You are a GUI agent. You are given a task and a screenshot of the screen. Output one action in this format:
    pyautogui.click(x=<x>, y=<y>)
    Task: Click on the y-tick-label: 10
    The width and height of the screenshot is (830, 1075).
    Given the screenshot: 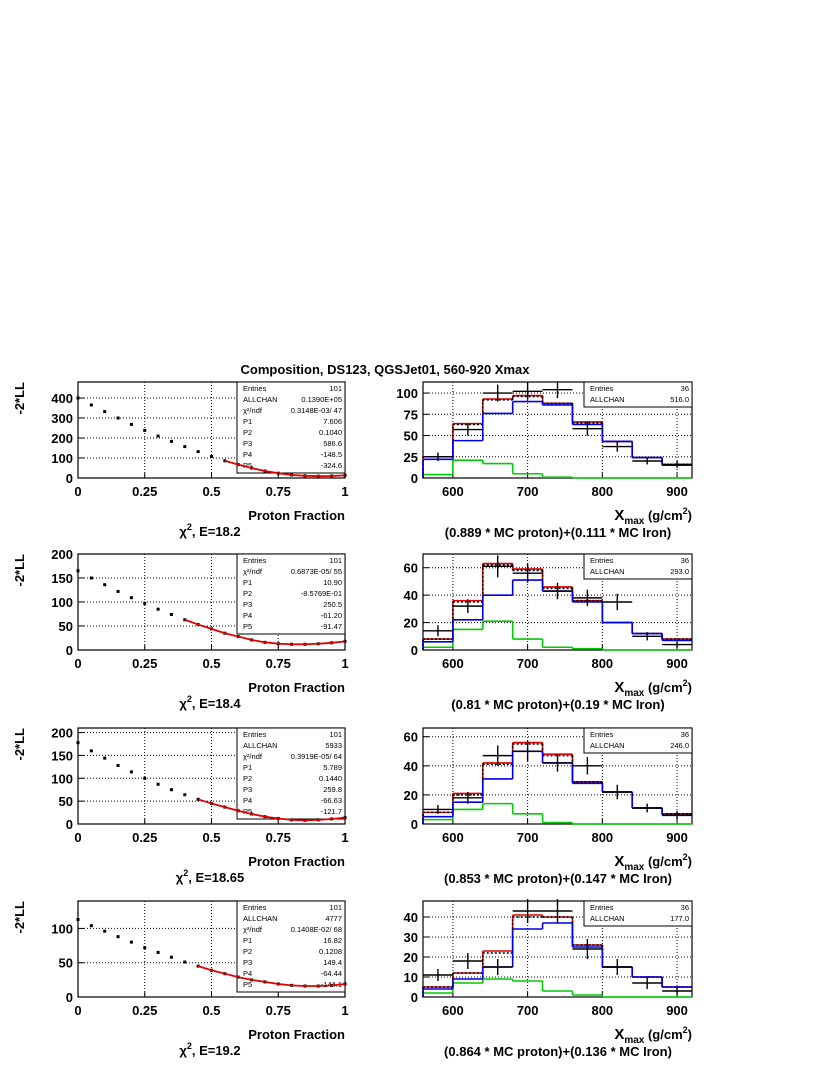 What is the action you would take?
    pyautogui.click(x=411, y=977)
    